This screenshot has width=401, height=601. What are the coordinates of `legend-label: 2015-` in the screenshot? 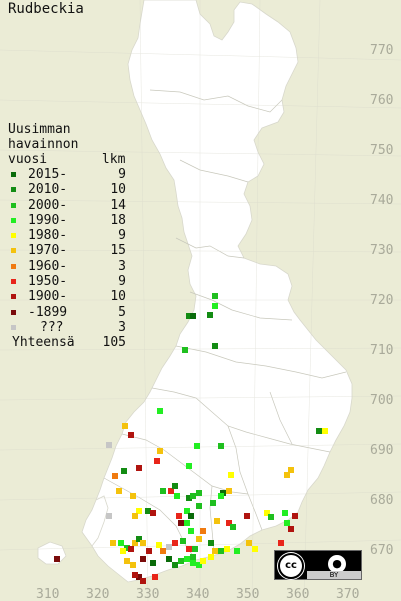 It's located at (48, 174).